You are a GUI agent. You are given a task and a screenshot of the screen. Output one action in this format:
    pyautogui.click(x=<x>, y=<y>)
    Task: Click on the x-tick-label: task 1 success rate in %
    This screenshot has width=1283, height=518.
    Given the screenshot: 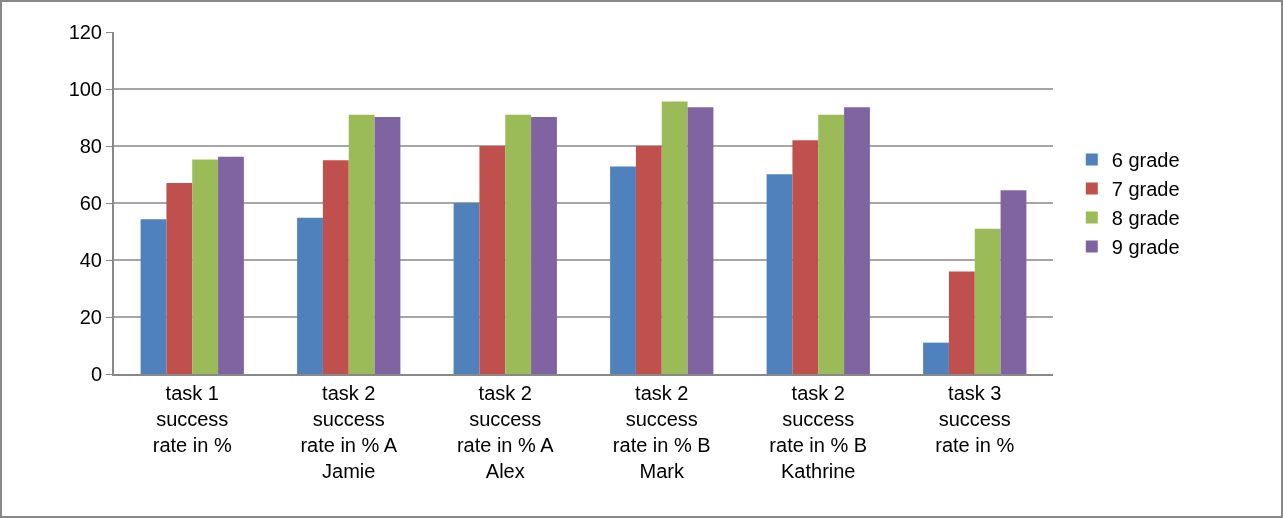 What is the action you would take?
    pyautogui.click(x=192, y=419)
    